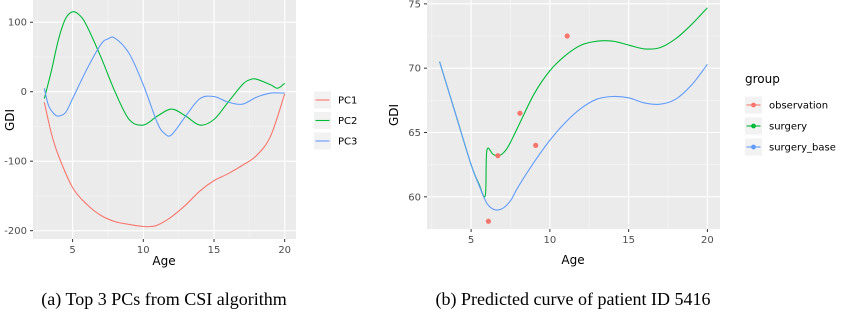 This screenshot has height=320, width=844. What do you see at coordinates (163, 299) in the screenshot?
I see `panel-a-caption: (a) Top 3 PCs from CSI algorithm` at bounding box center [163, 299].